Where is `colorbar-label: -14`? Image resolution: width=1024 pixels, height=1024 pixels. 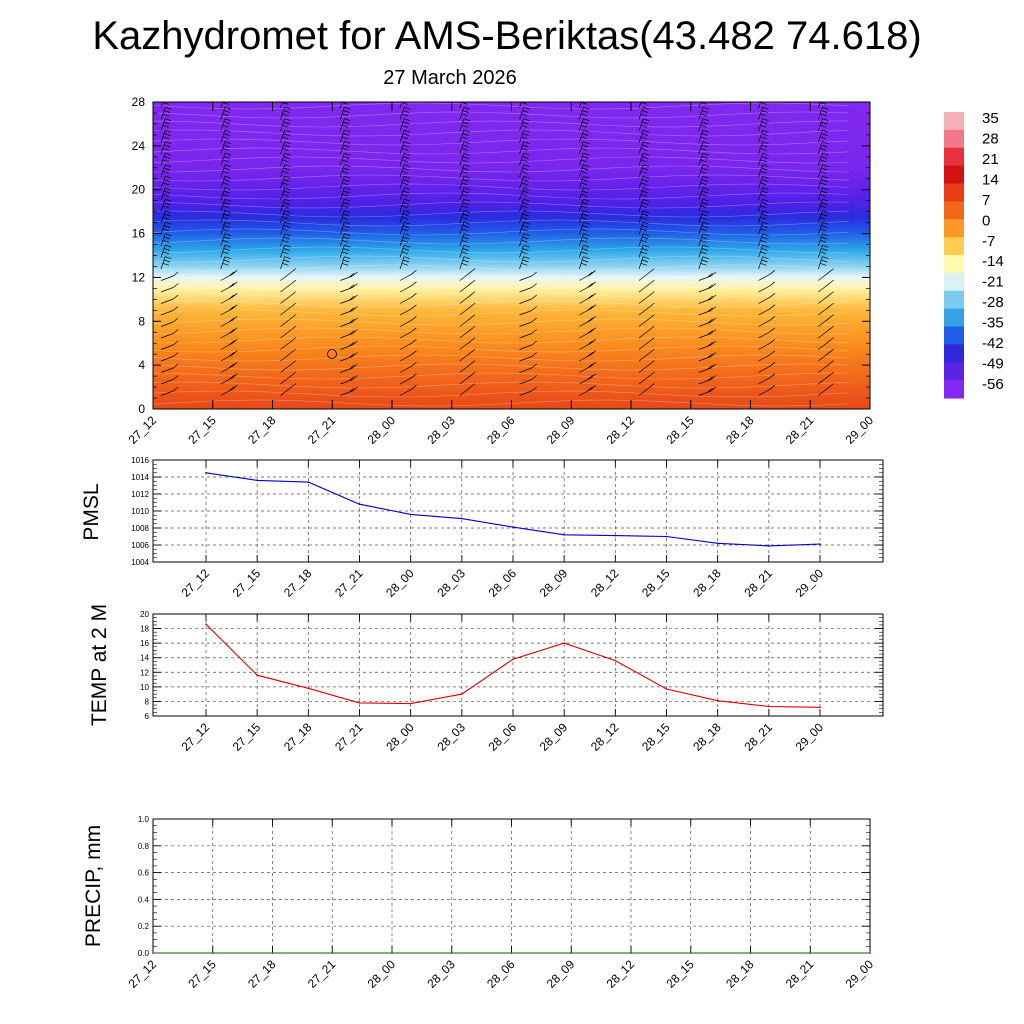 colorbar-label: -14 is located at coordinates (993, 261).